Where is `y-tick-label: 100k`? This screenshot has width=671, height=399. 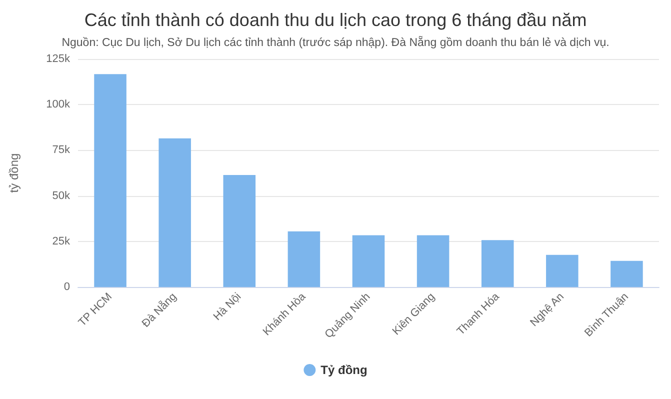 y-tick-label: 100k is located at coordinates (58, 104).